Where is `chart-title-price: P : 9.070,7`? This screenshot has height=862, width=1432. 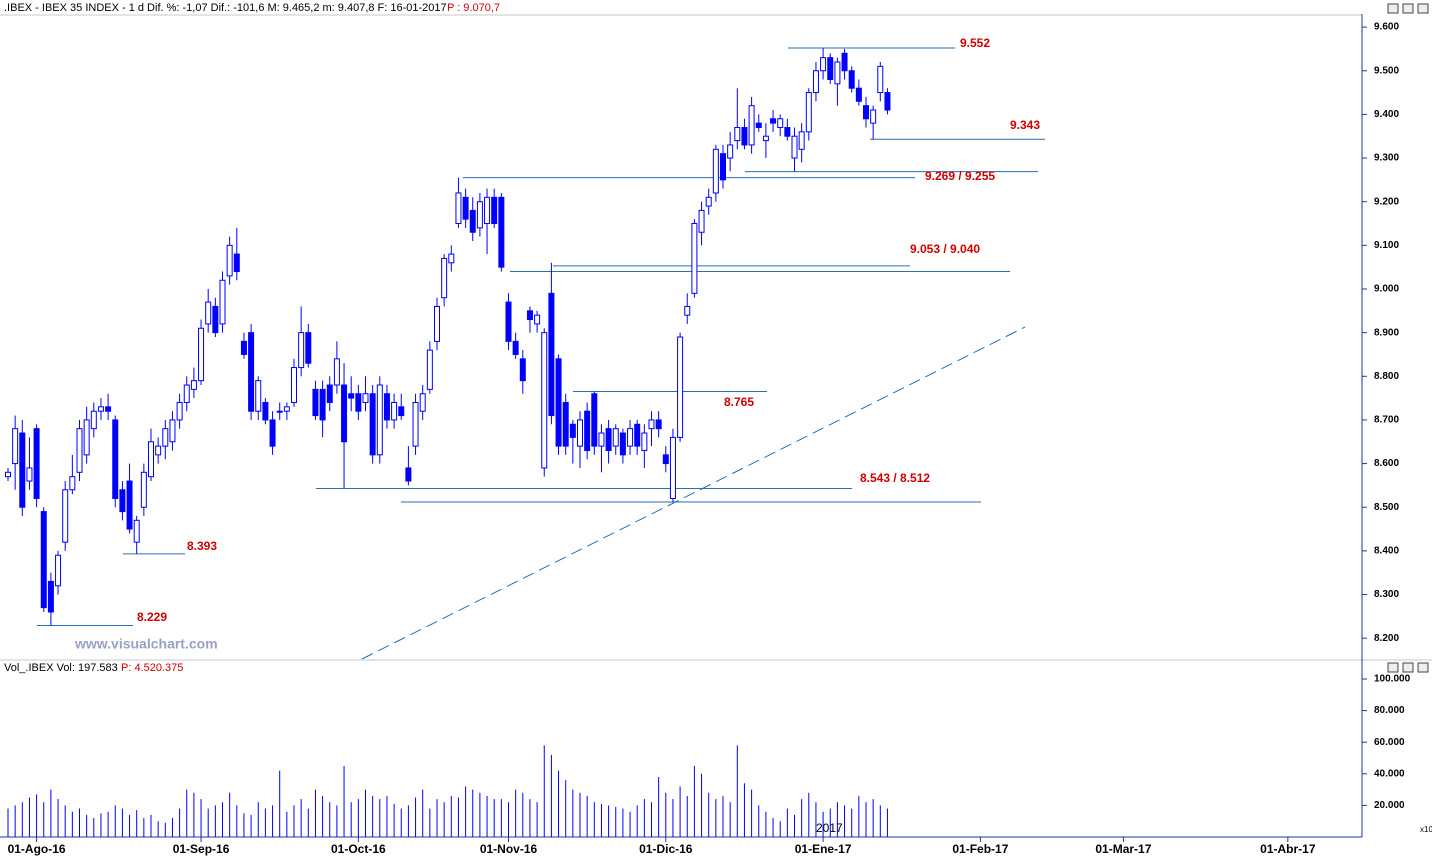
chart-title-price: P : 9.070,7 is located at coordinates (473, 8).